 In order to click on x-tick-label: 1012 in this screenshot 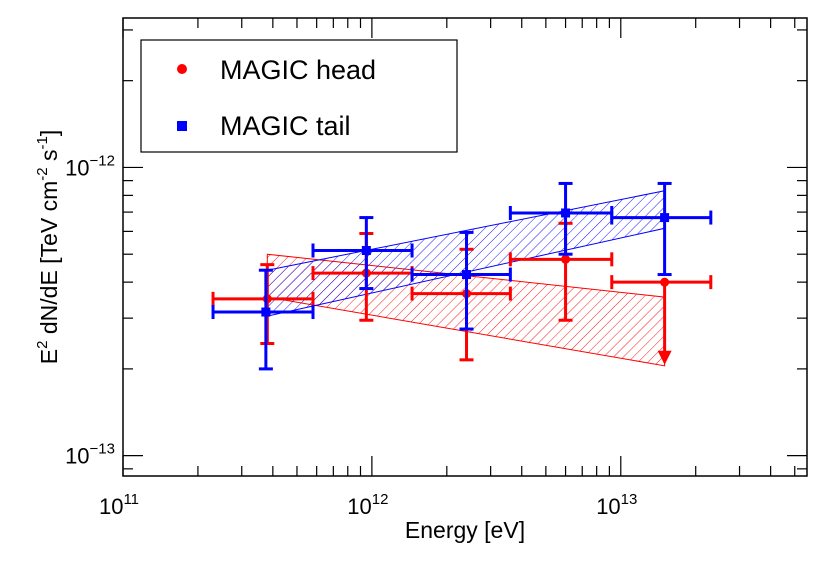, I will do `click(367, 505)`.